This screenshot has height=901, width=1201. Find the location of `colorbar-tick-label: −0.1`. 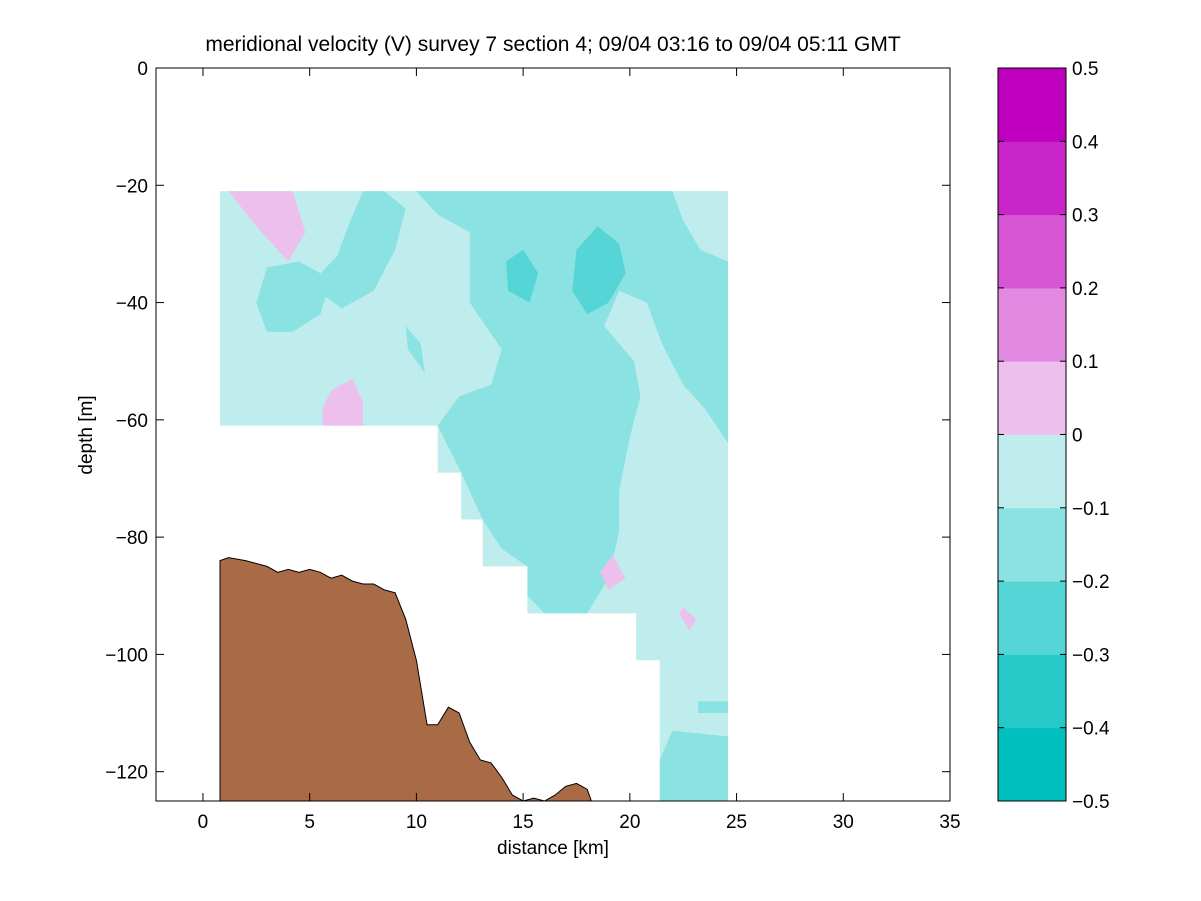

colorbar-tick-label: −0.1 is located at coordinates (1091, 509).